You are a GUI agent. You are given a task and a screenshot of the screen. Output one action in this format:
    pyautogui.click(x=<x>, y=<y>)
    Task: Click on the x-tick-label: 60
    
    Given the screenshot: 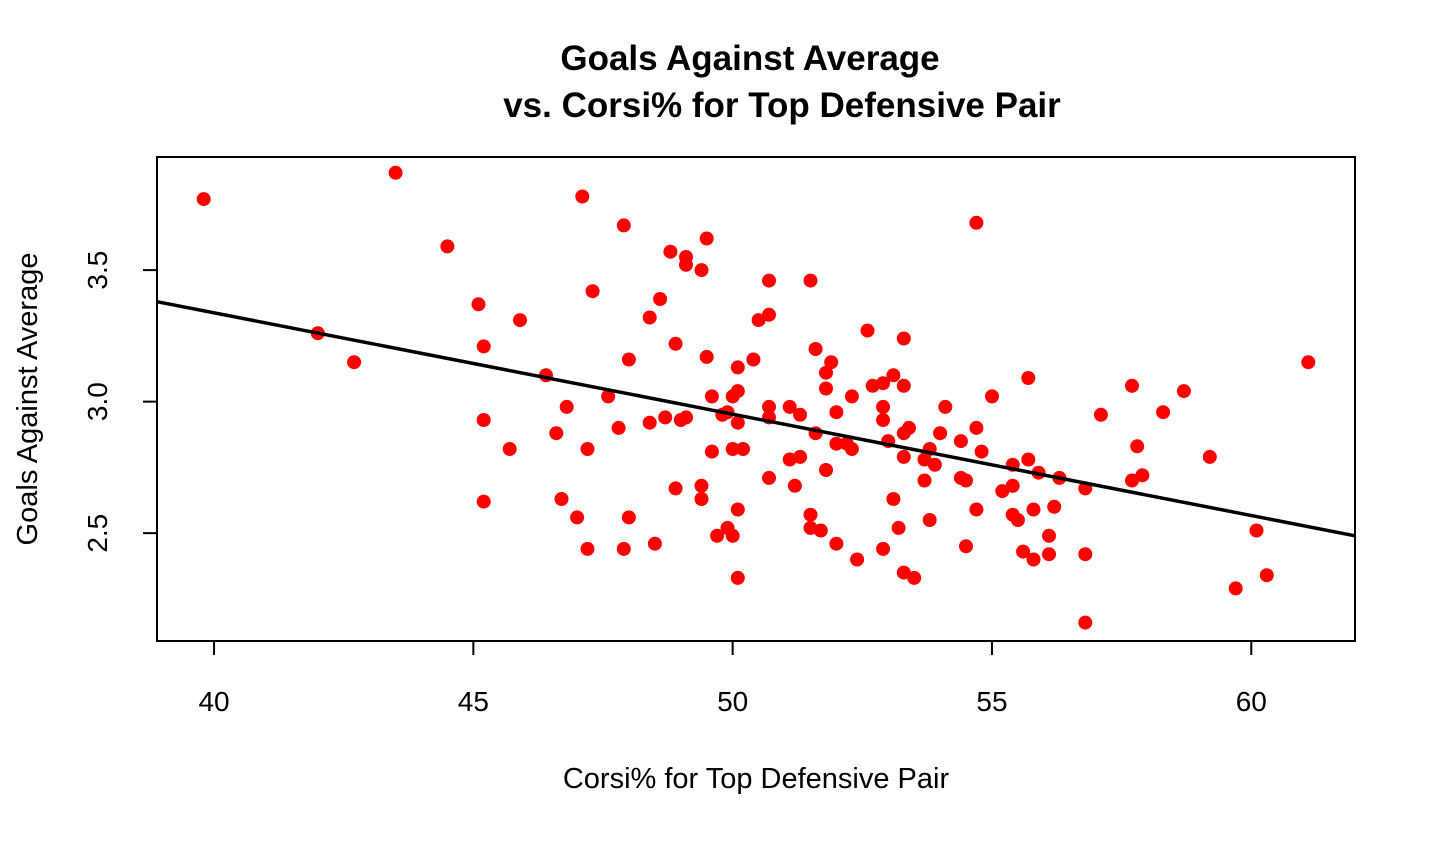 What is the action you would take?
    pyautogui.click(x=1251, y=701)
    